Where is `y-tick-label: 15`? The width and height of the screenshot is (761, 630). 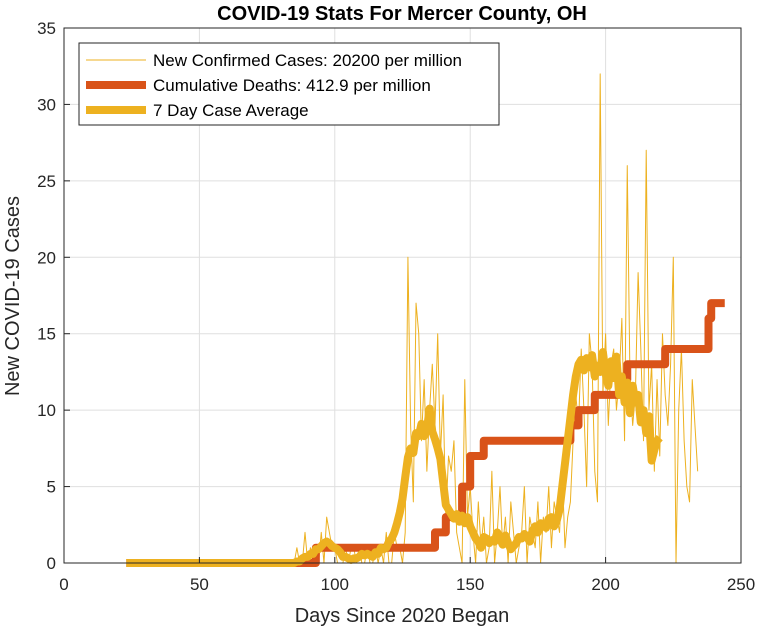
y-tick-label: 15 is located at coordinates (46, 334).